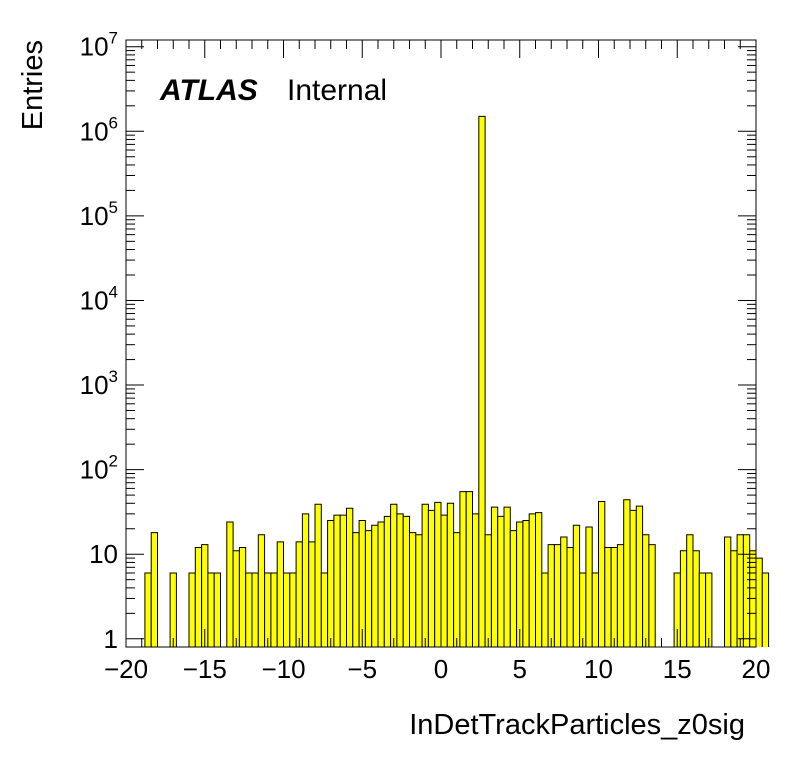 This screenshot has height=772, width=796. Describe the element at coordinates (337, 90) in the screenshot. I see `internal-label: Internal` at that location.